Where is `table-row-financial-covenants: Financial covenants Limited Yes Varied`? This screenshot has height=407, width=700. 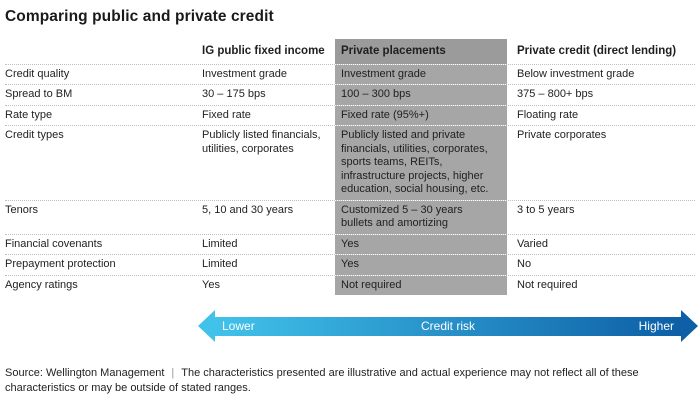
table-row-financial-covenants: Financial covenants Limited Yes Varied is located at coordinates (350, 244).